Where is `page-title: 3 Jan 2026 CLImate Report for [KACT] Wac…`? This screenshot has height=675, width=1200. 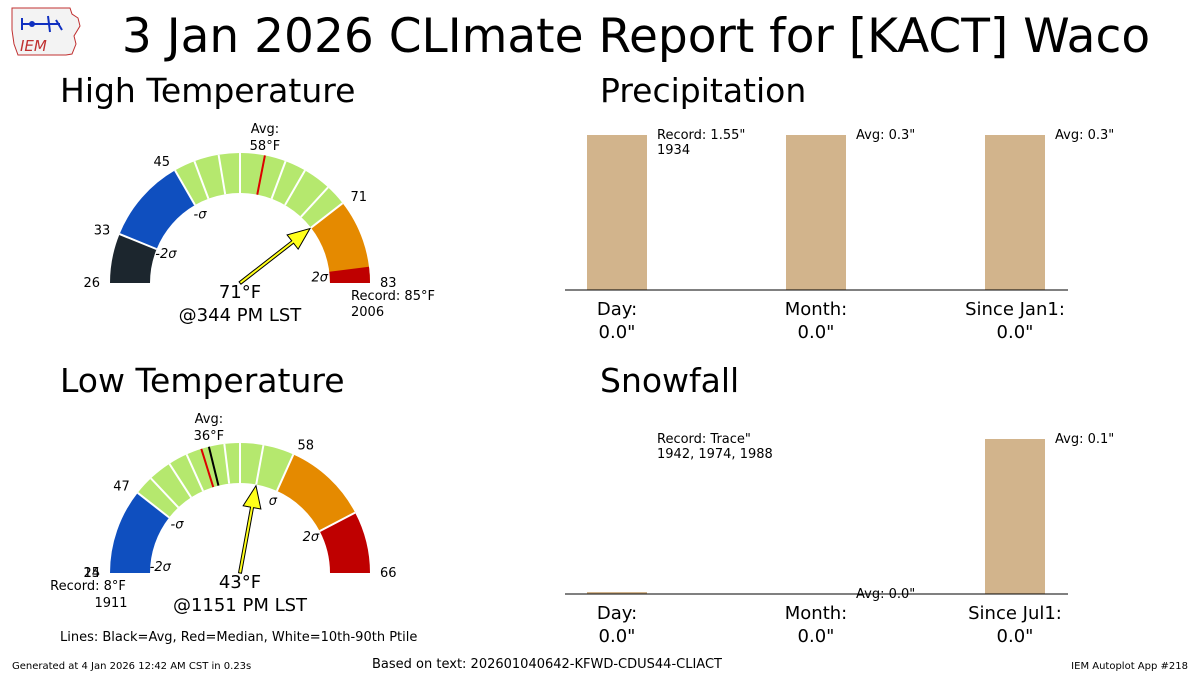
page-title: 3 Jan 2026 CLImate Report for [KACT] Wac… is located at coordinates (636, 36).